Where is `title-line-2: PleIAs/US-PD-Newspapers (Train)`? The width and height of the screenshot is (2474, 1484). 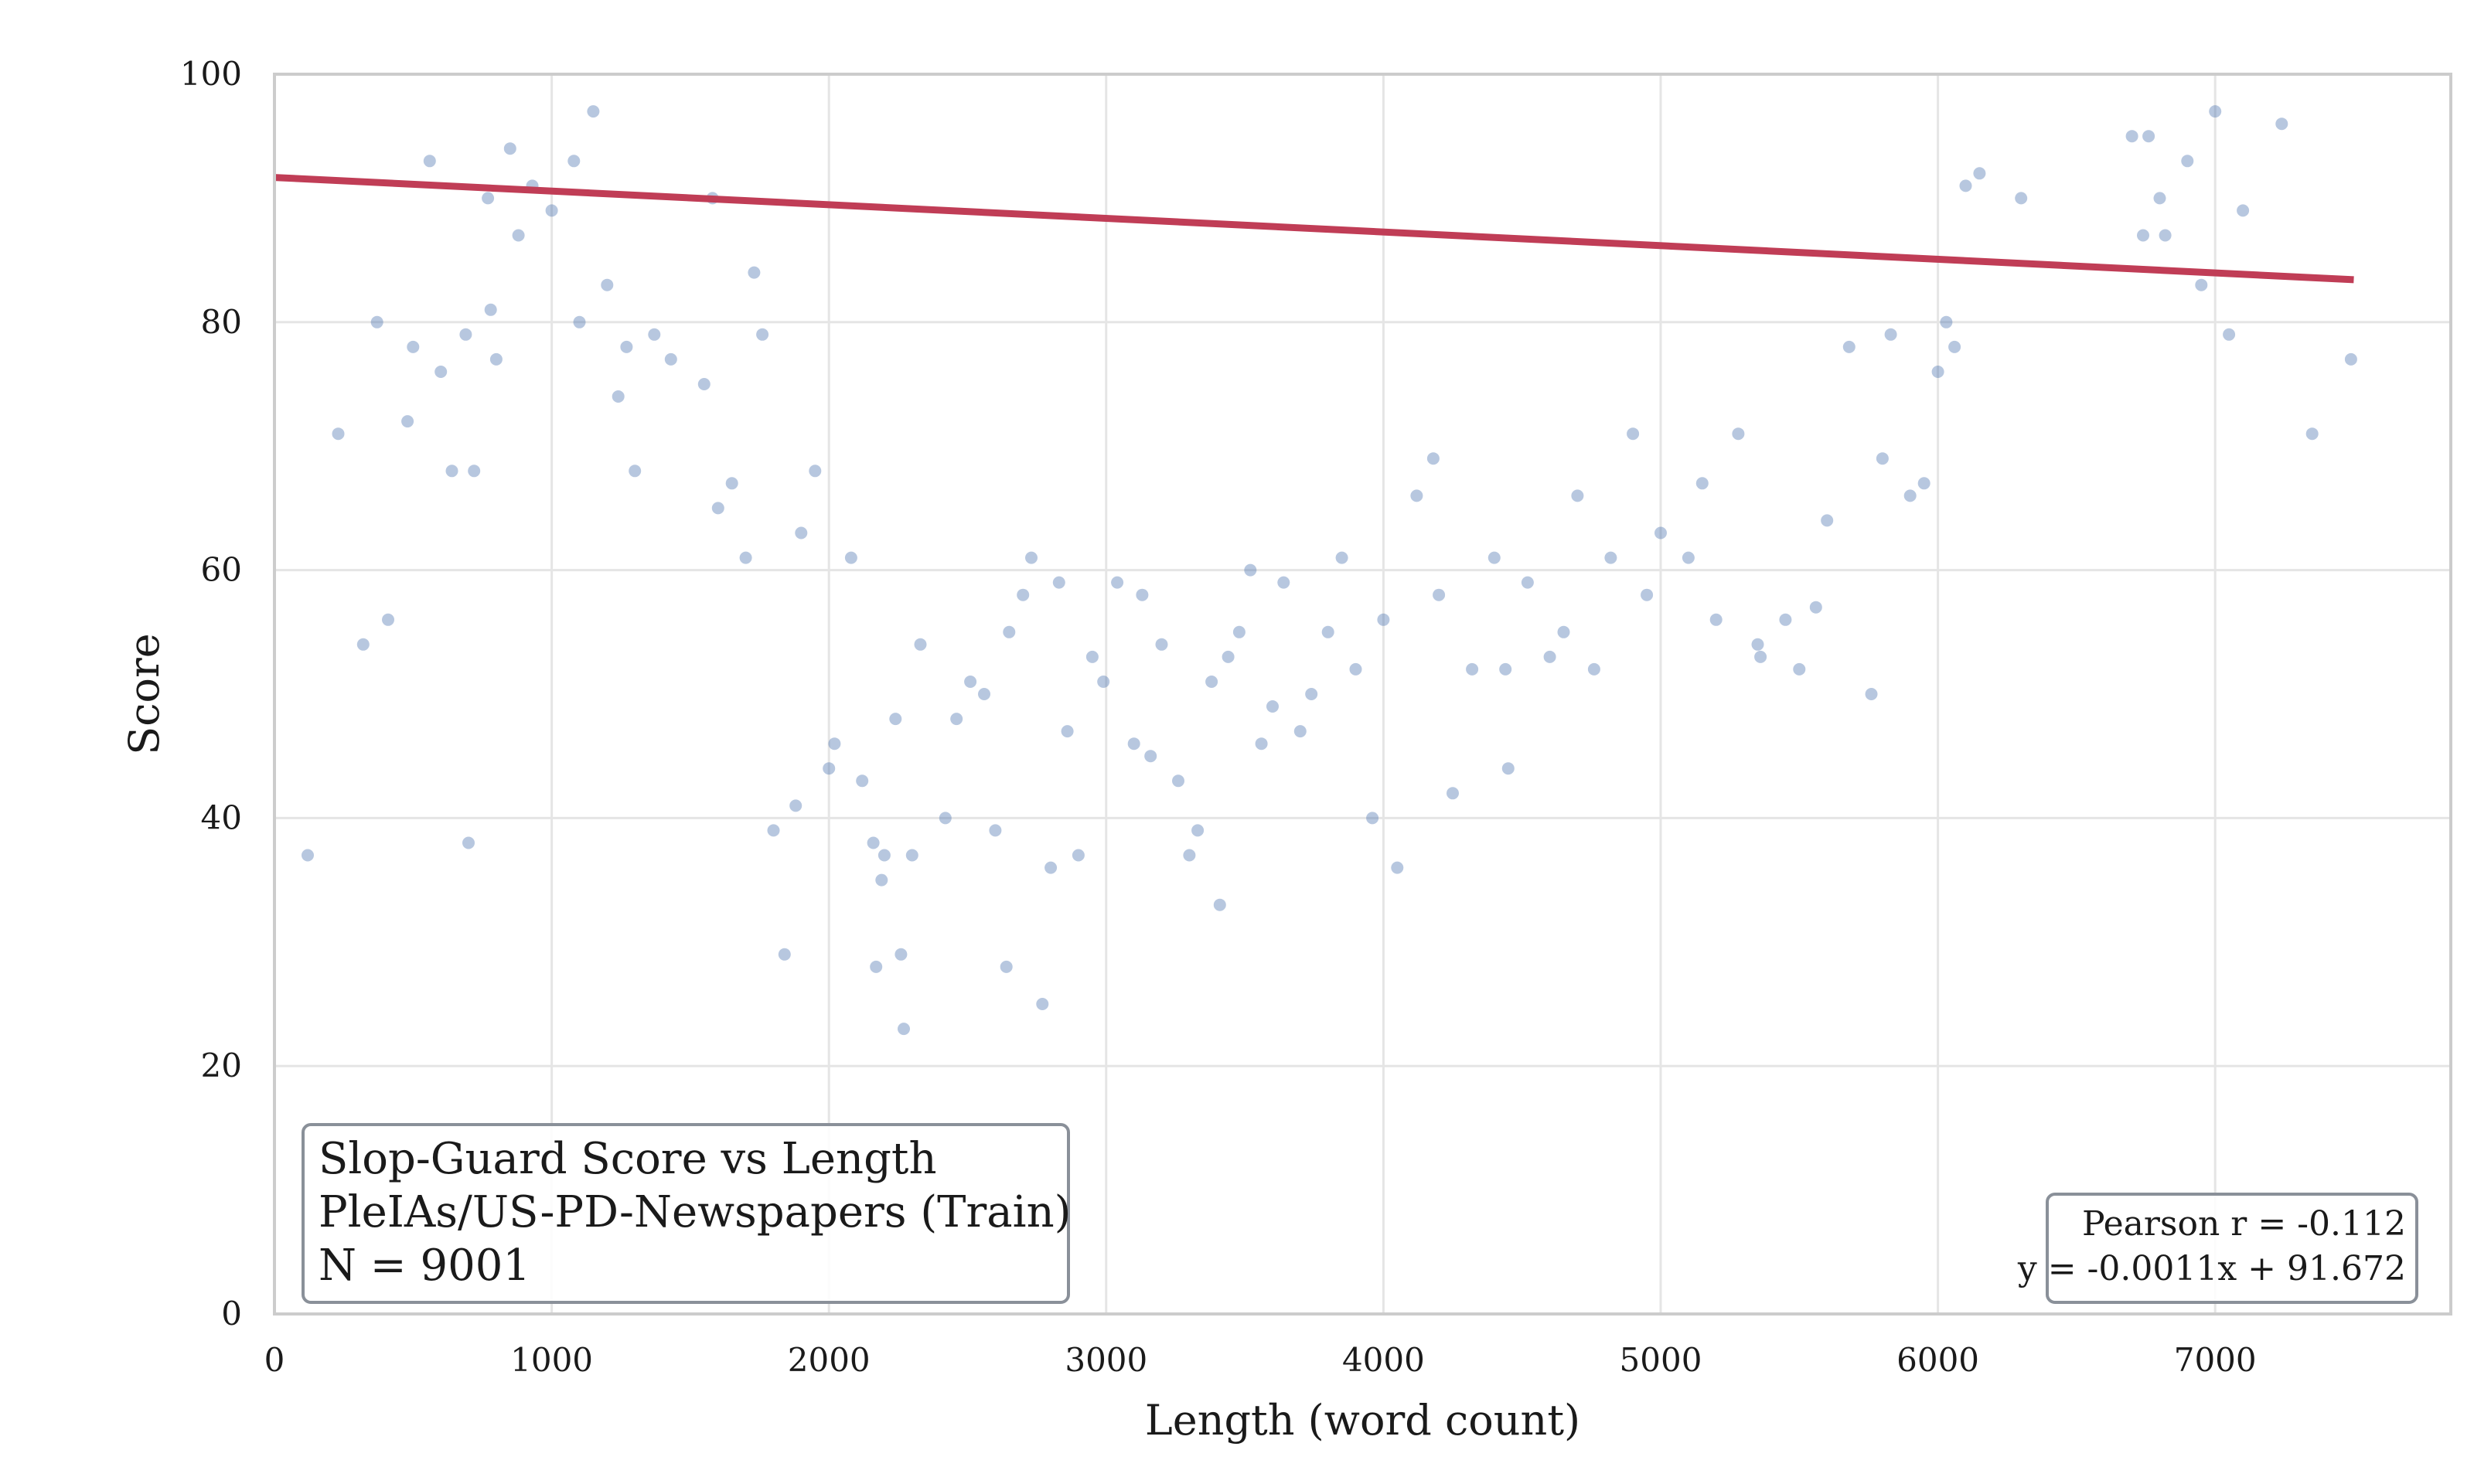 title-line-2: PleIAs/US-PD-Newspapers (Train) is located at coordinates (695, 1212).